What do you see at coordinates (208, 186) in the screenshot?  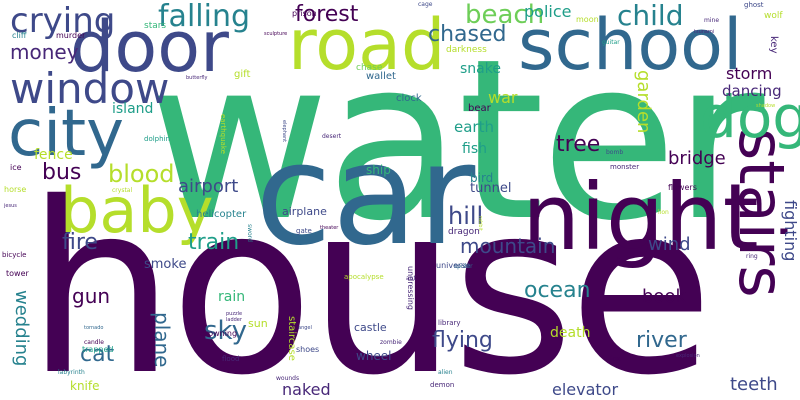 I see `cloud-word: airport` at bounding box center [208, 186].